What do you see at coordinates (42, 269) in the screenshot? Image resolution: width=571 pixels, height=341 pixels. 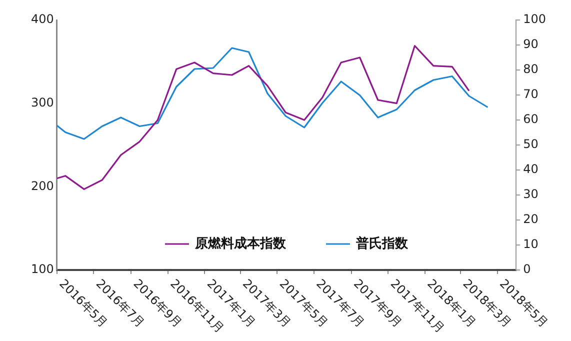 I see `y-tick-label: 100` at bounding box center [42, 269].